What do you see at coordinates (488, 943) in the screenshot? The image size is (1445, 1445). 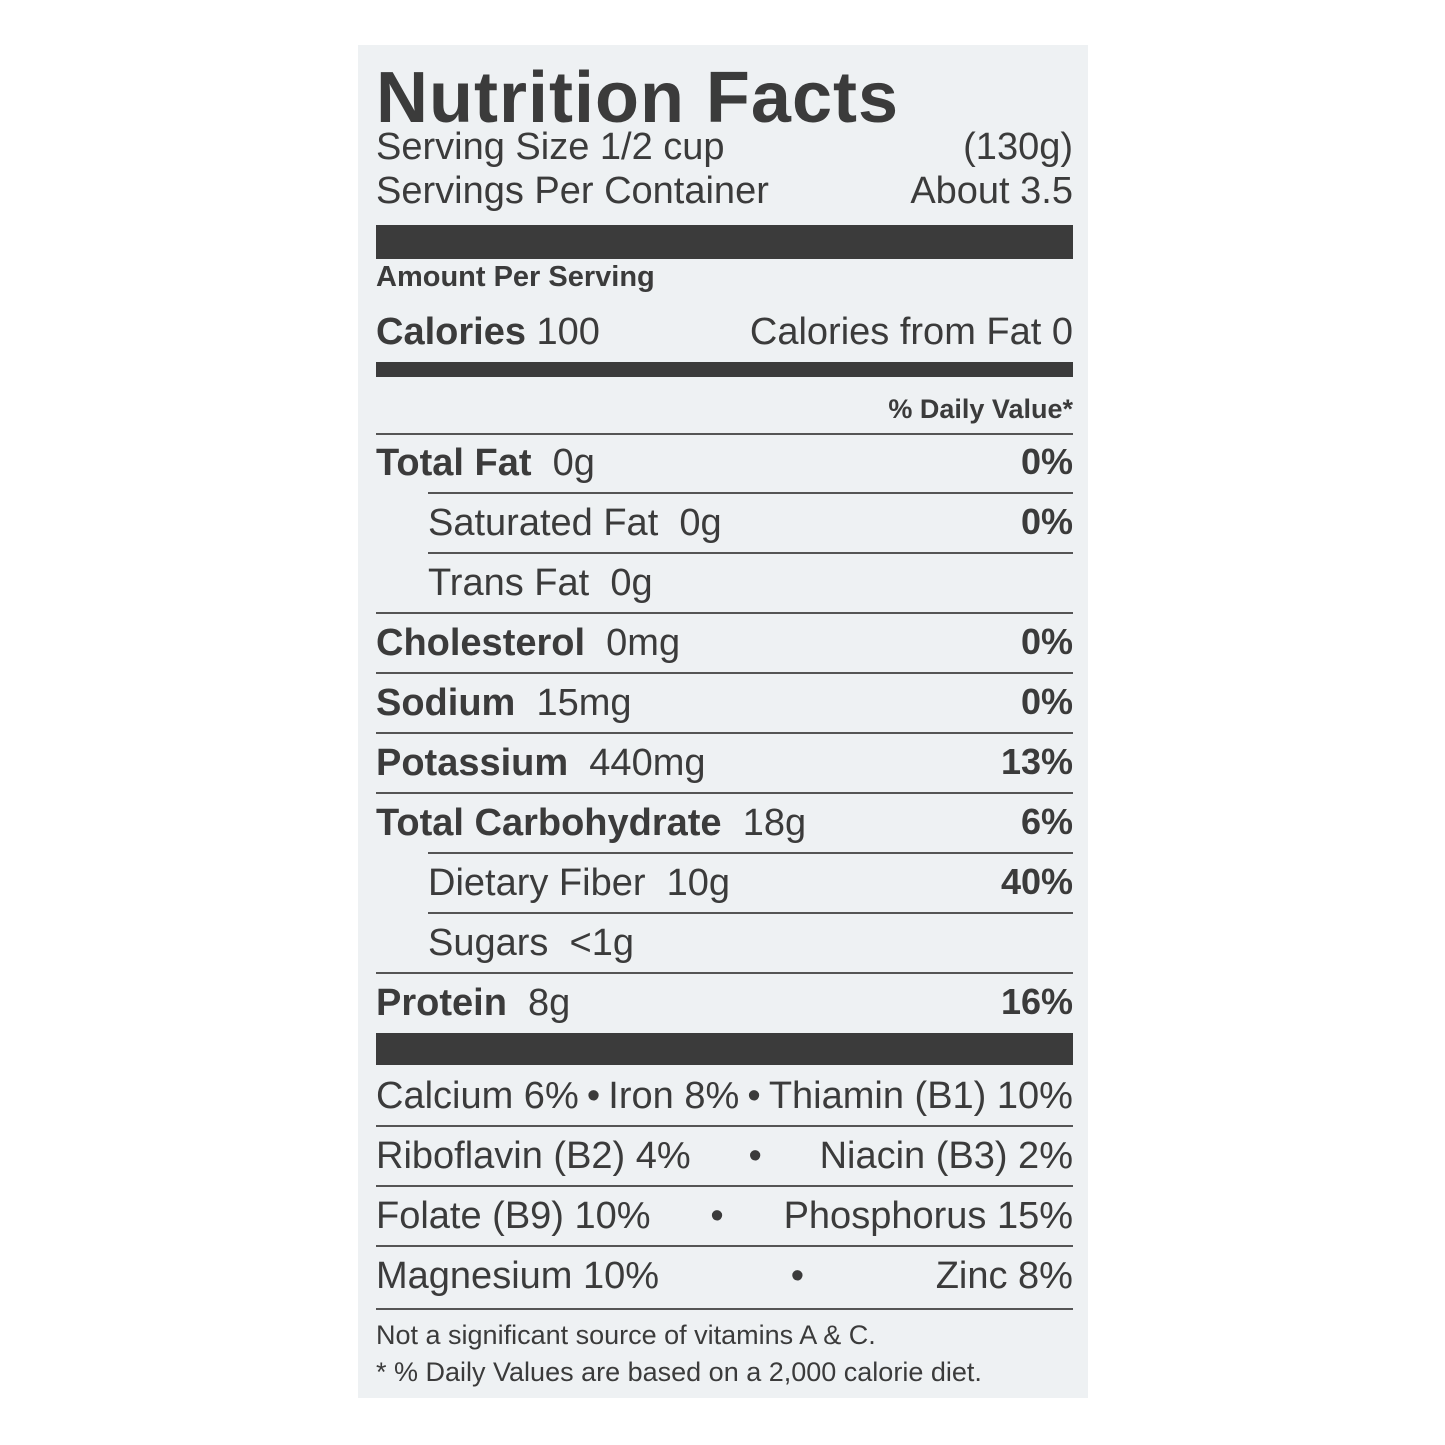 I see `nutrient-name: Sugars` at bounding box center [488, 943].